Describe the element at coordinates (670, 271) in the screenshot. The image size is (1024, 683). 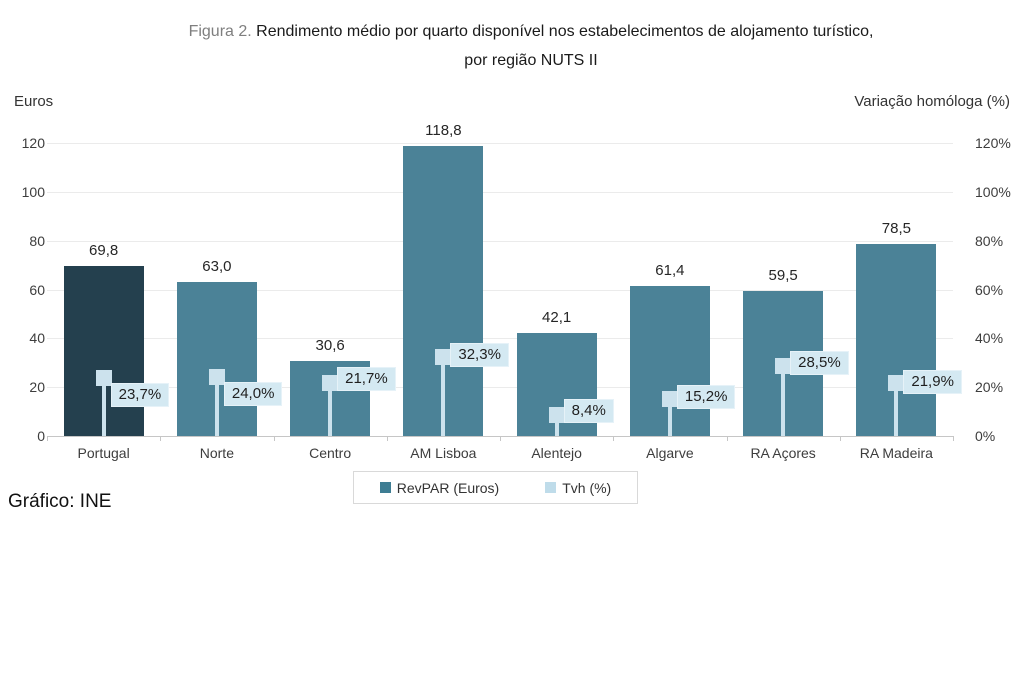
I see `revpar-value-label: 61,4` at that location.